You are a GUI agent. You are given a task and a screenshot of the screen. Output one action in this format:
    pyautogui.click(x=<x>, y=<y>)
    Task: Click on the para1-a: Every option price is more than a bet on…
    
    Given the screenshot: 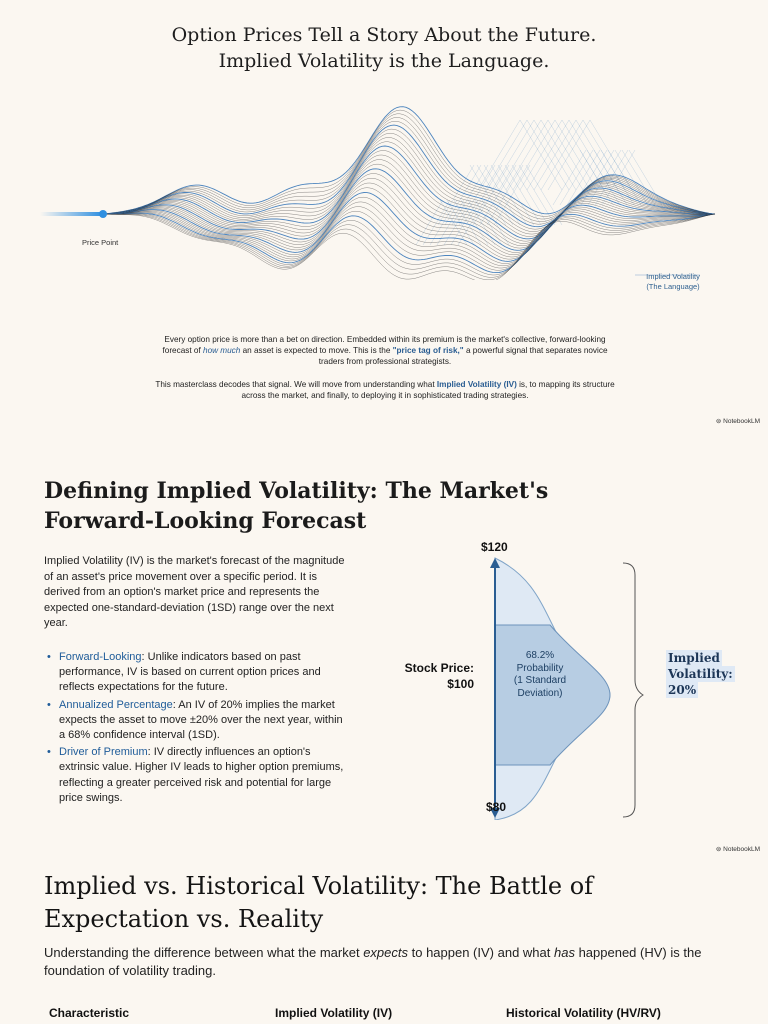 What is the action you would take?
    pyautogui.click(x=384, y=345)
    